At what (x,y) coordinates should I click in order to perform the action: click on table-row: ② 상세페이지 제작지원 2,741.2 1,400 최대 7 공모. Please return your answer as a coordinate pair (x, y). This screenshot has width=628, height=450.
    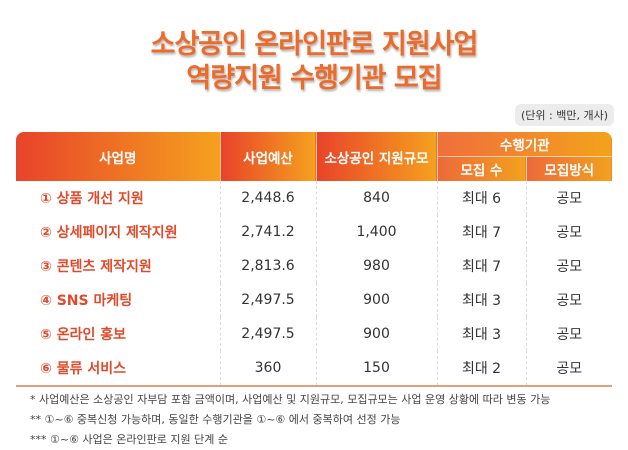
    Looking at the image, I should click on (314, 232).